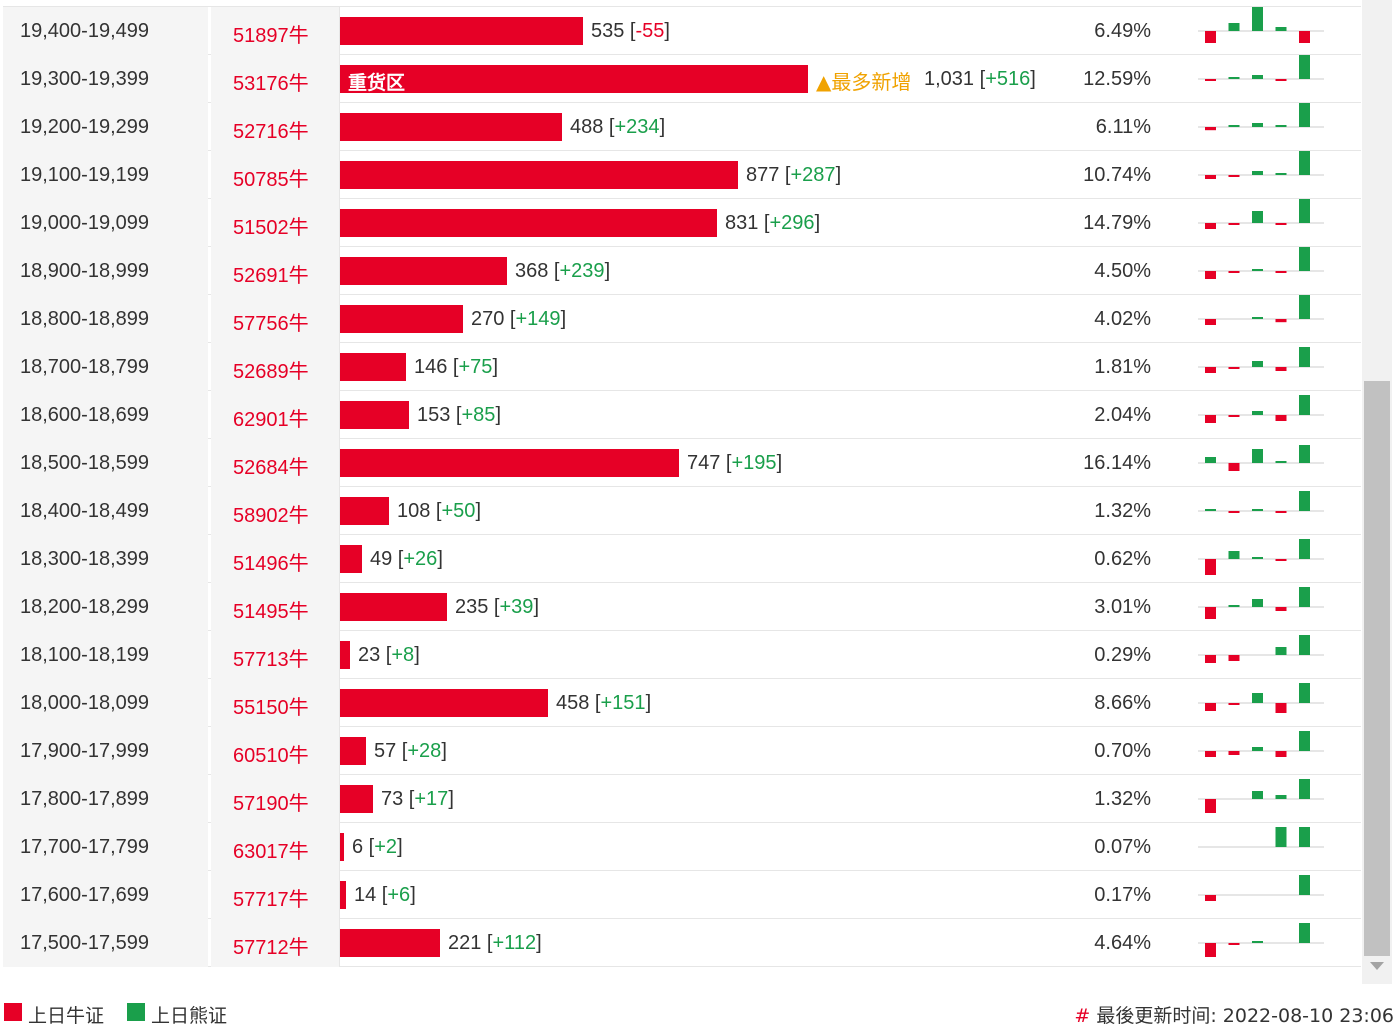 This screenshot has width=1400, height=1031. I want to click on table-row: 19,400-19,499 51897牛 535 [-55] 6.49%, so click(682, 31).